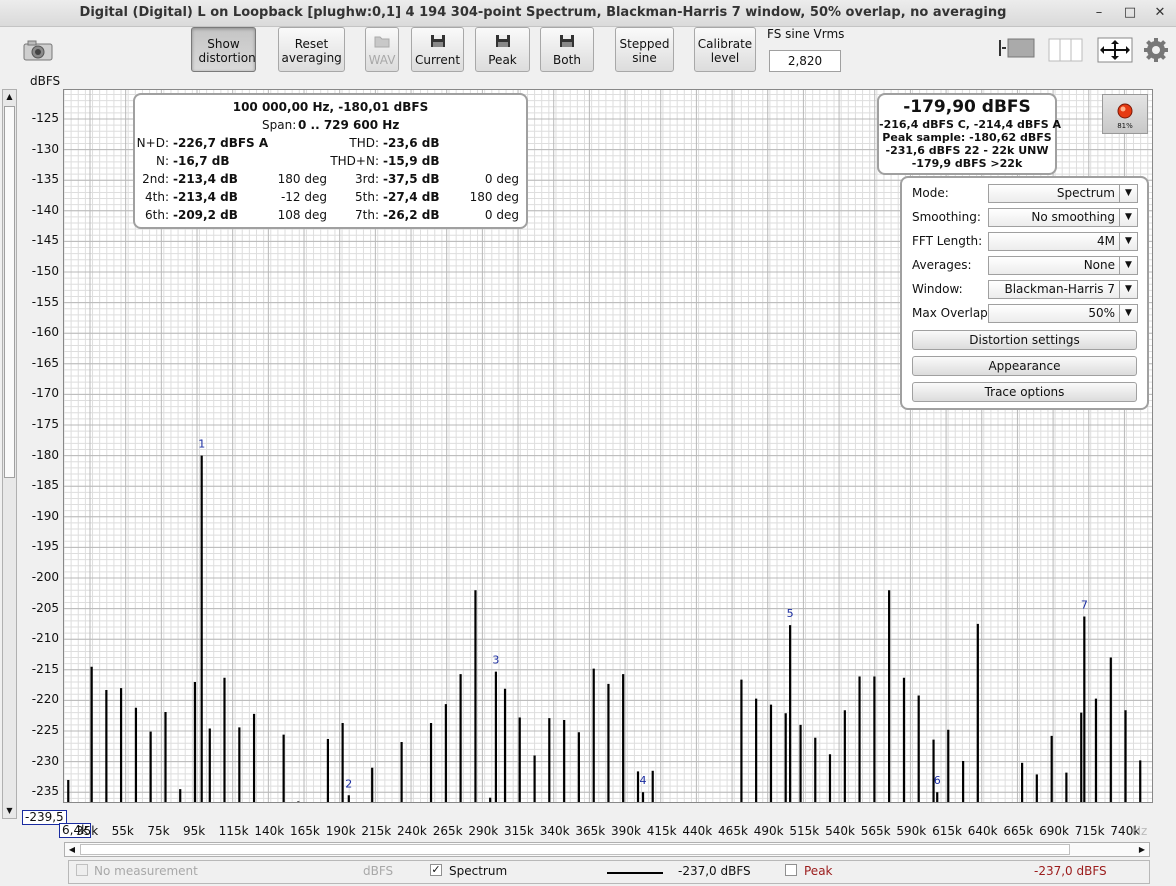 This screenshot has width=1176, height=886. I want to click on distortion-d1: 108 deg, so click(302, 215).